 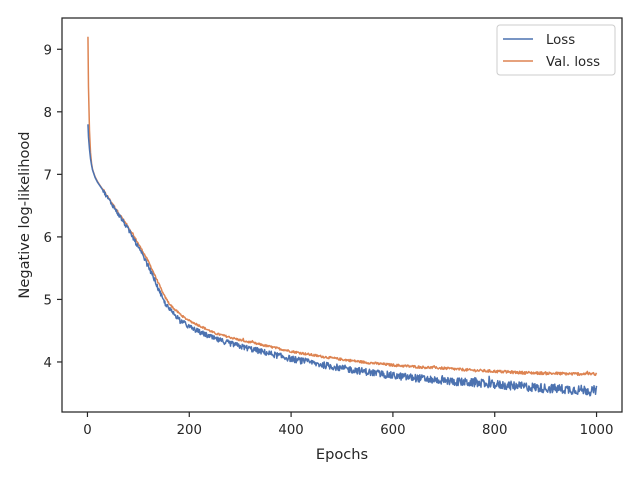 I want to click on y-tick-label: 4, so click(x=48, y=363).